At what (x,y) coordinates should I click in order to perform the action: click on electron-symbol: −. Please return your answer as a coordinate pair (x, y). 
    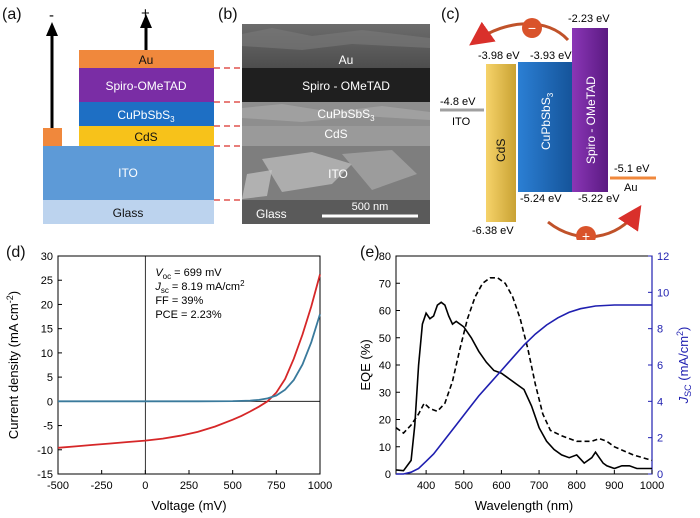
    Looking at the image, I should click on (532, 28).